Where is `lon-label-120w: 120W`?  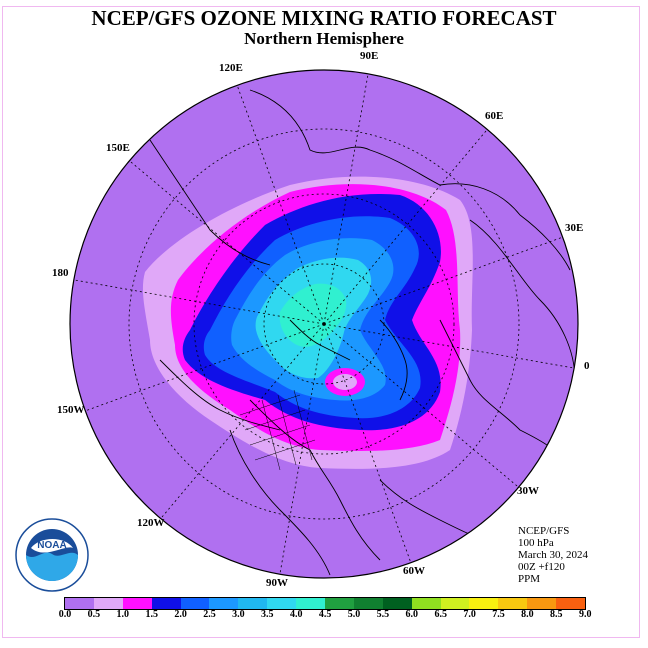
lon-label-120w: 120W is located at coordinates (151, 523).